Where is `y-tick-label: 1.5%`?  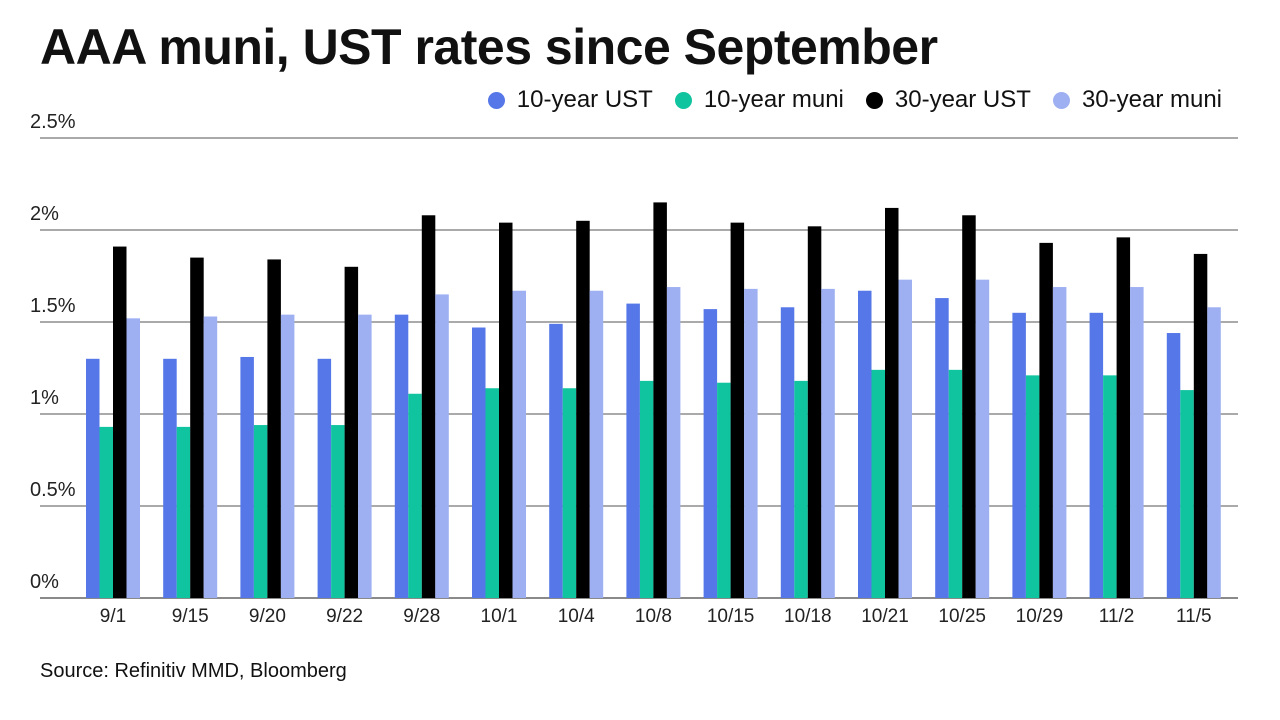
y-tick-label: 1.5% is located at coordinates (53, 306).